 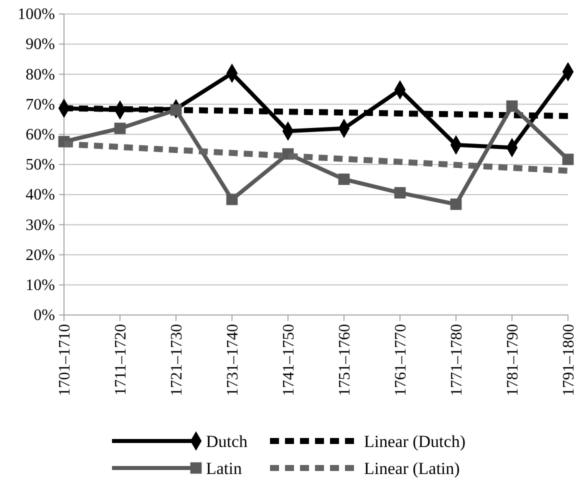 What do you see at coordinates (227, 441) in the screenshot?
I see `legend-label: Dutch` at bounding box center [227, 441].